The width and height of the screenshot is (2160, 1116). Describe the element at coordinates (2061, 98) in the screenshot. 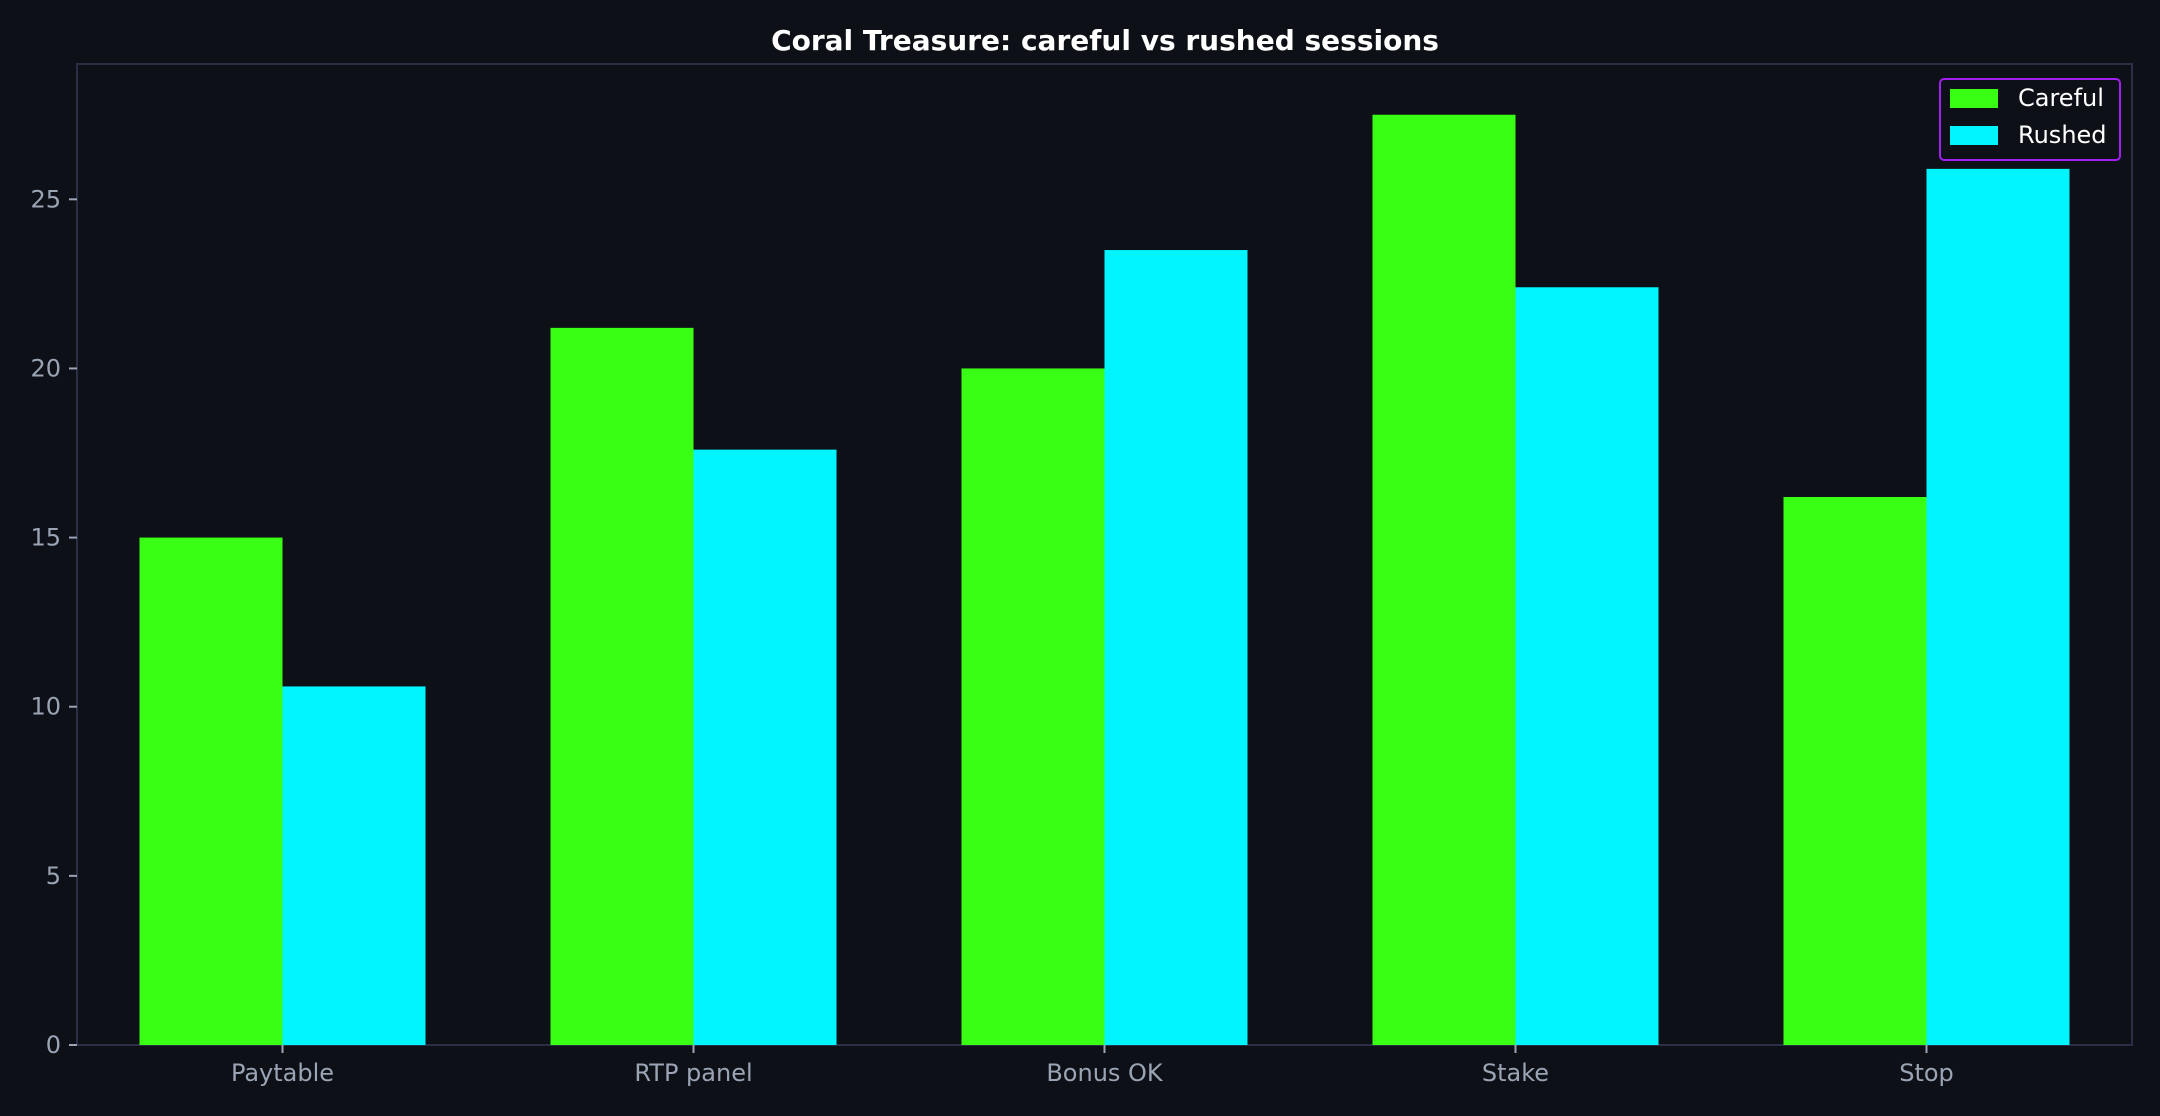

I see `legend-label-careful: Careful` at that location.